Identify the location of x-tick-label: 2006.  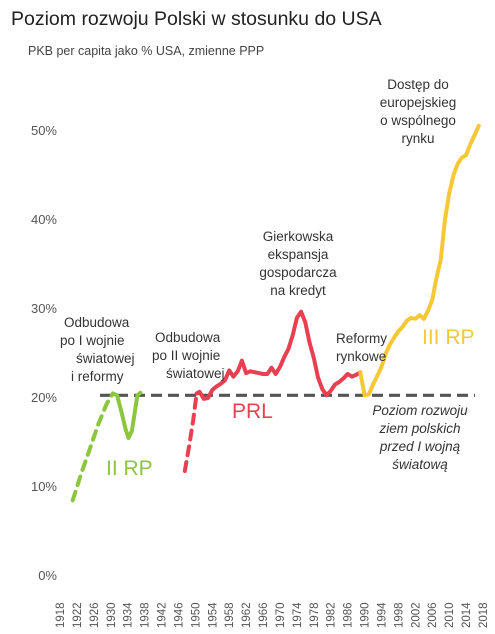
(433, 615).